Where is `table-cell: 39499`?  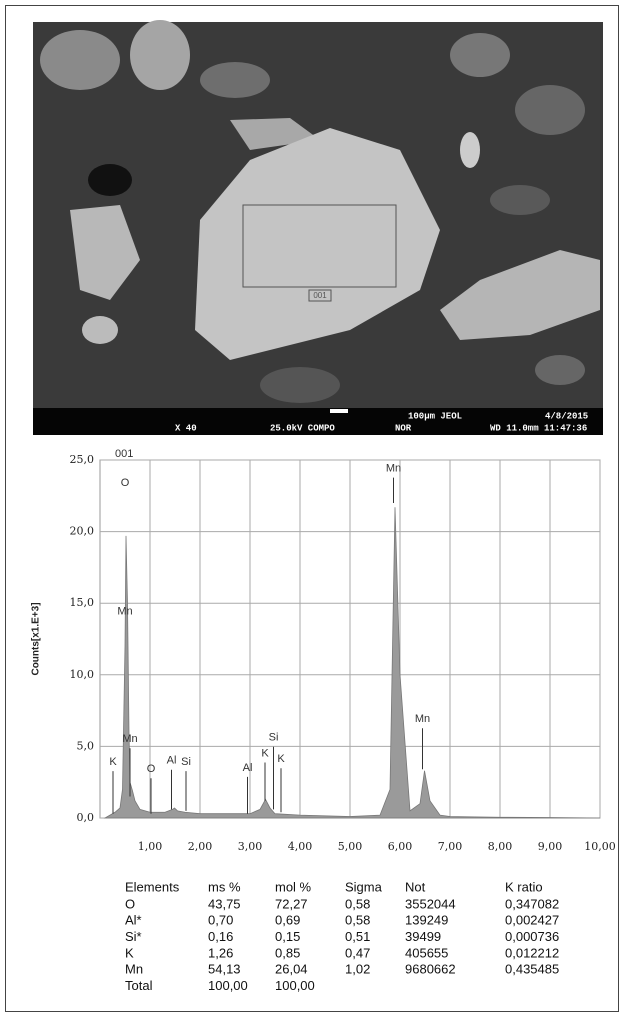
table-cell: 39499 is located at coordinates (423, 936).